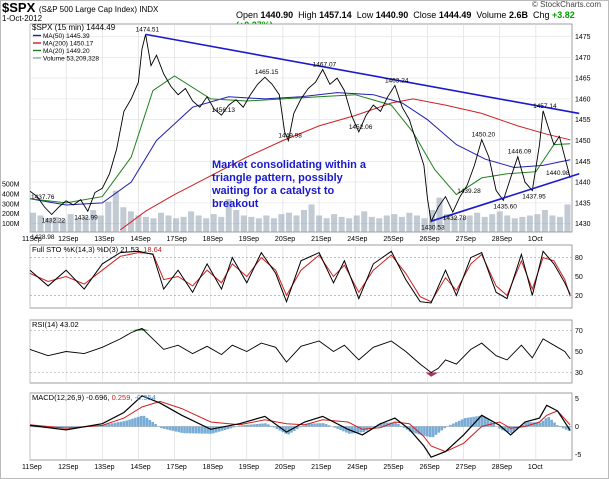 Image resolution: width=609 pixels, height=479 pixels. I want to click on stochastic-k-line, so click(300, 277).